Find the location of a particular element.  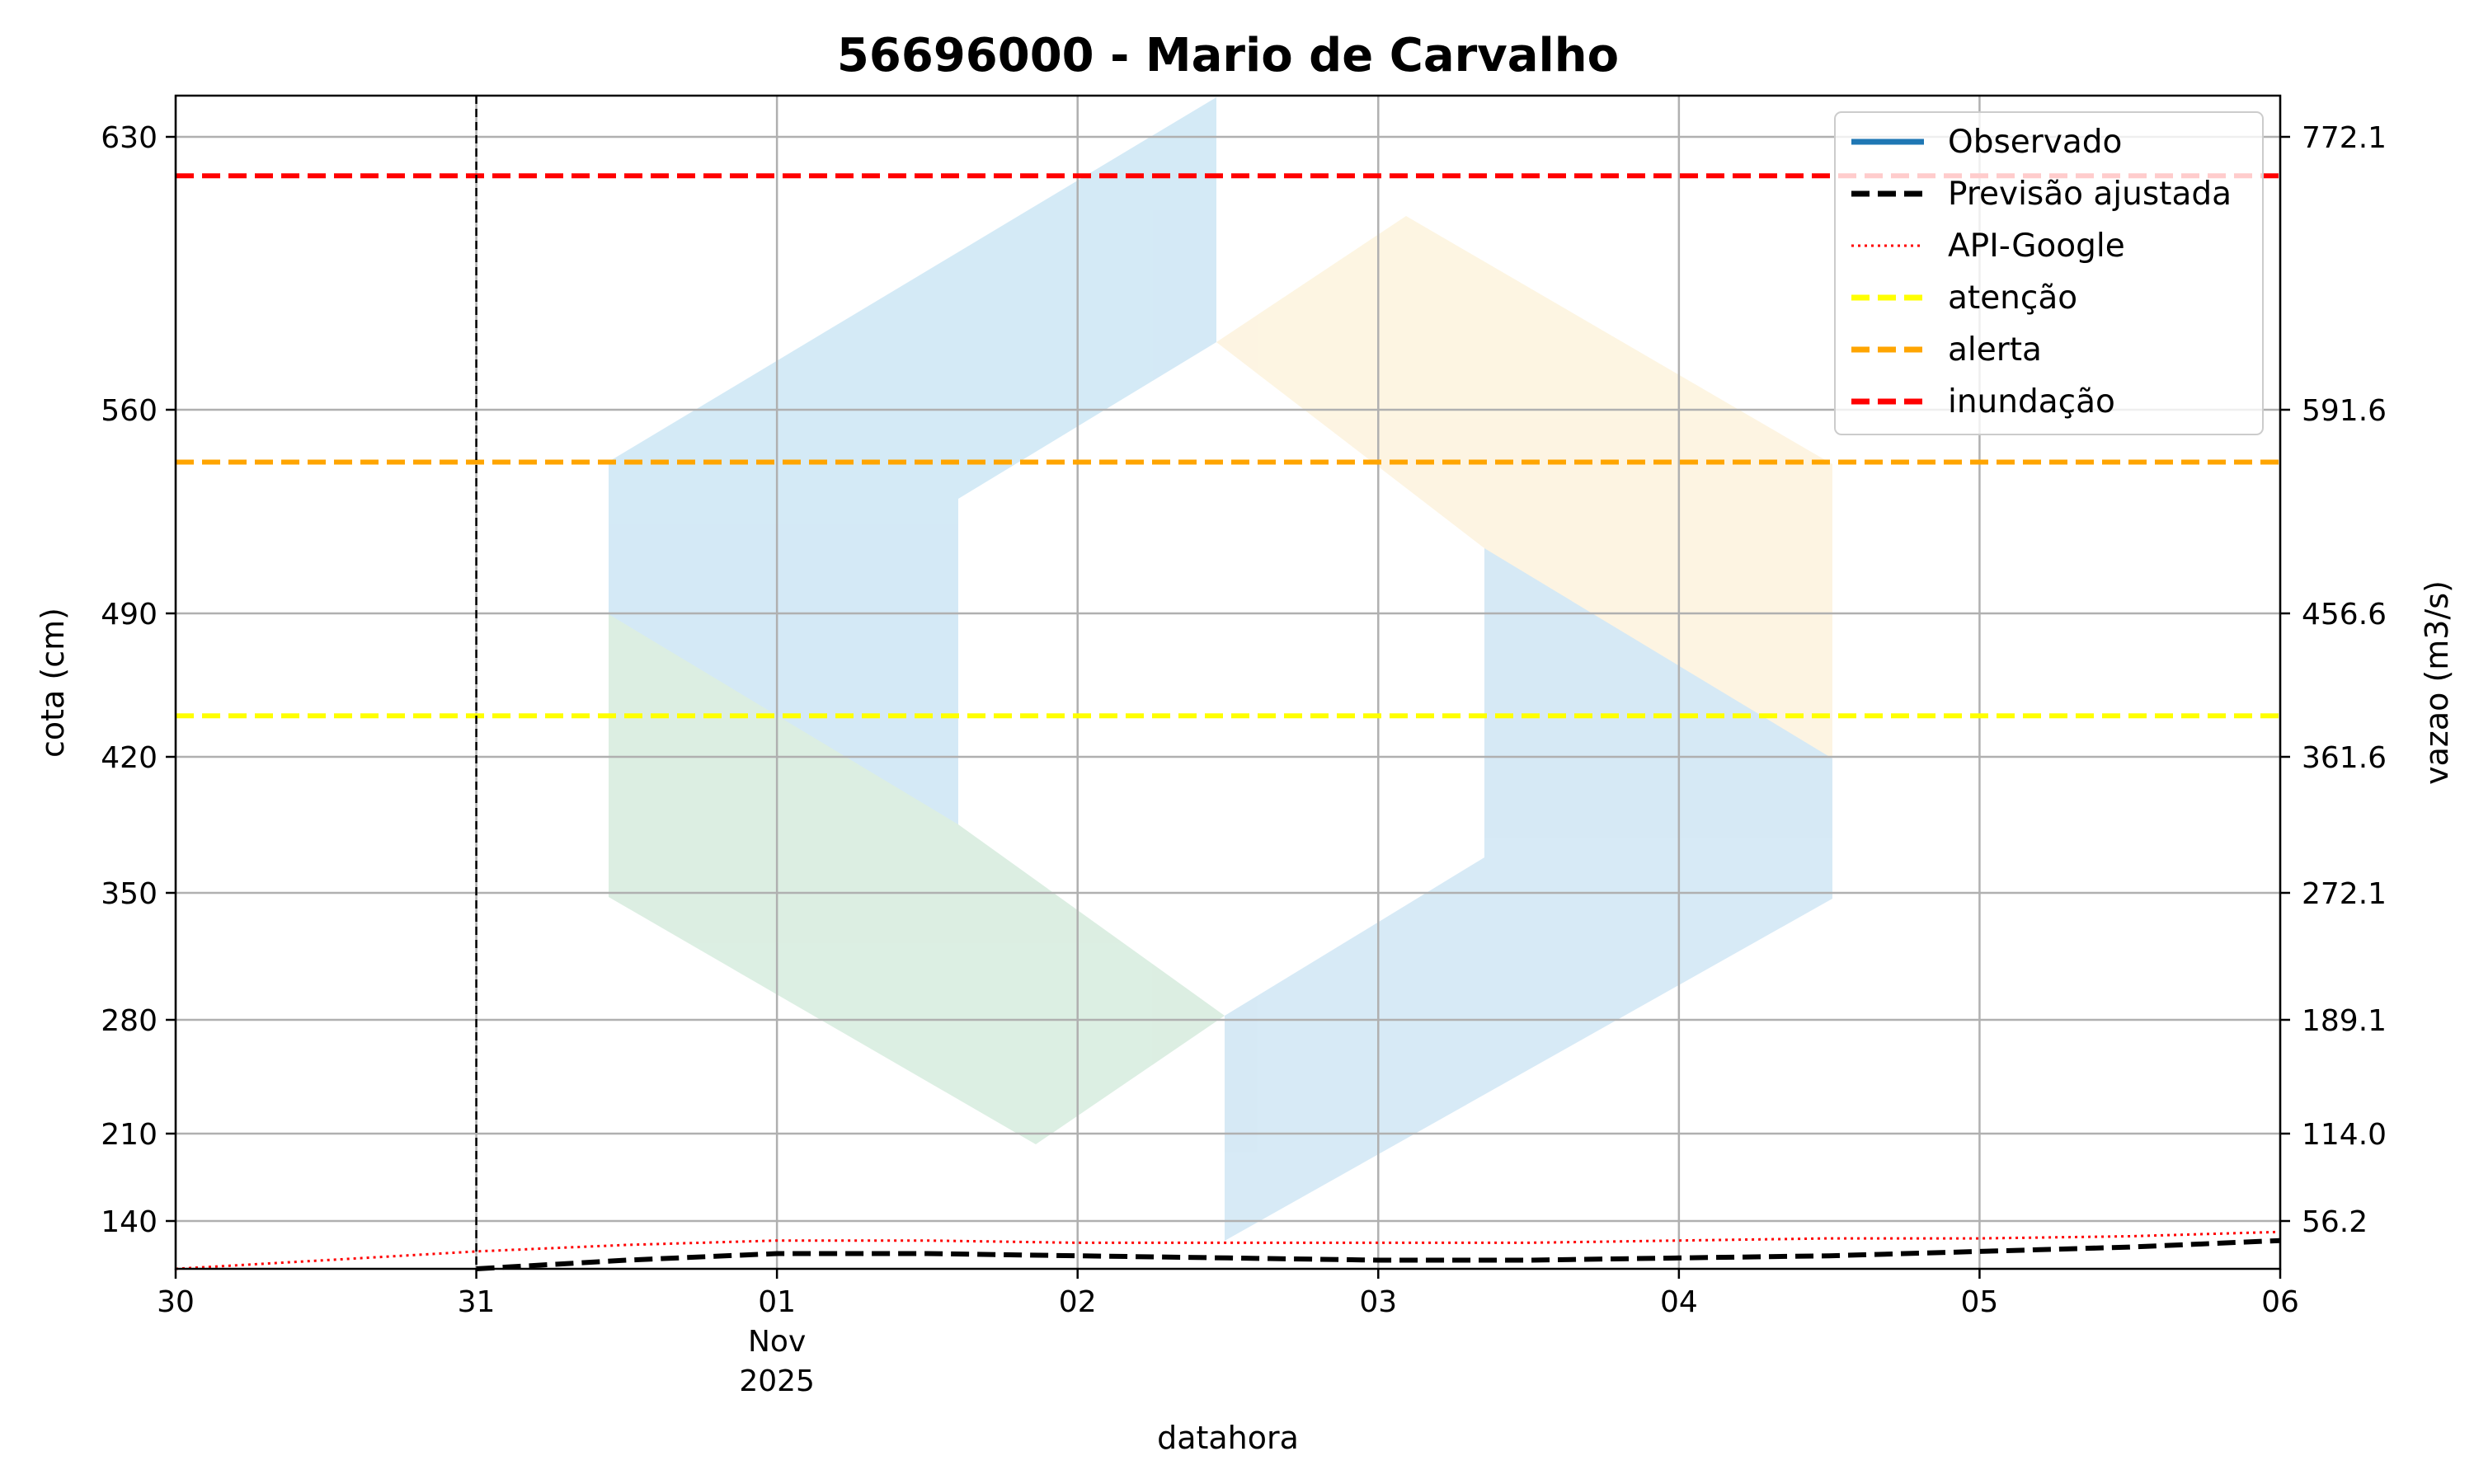

chart-title: 56696000 - Mario de Carvalho is located at coordinates (1228, 55).